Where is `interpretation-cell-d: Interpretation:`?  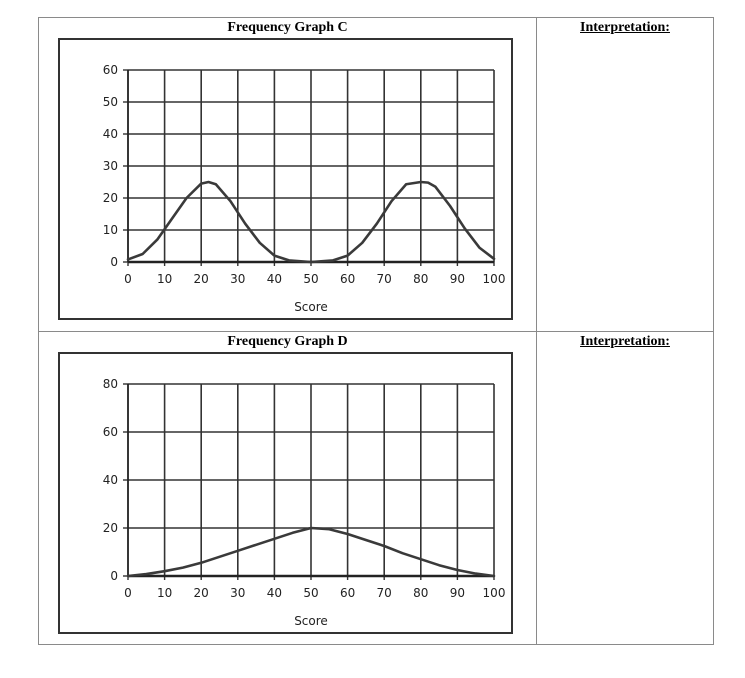
interpretation-cell-d: Interpretation: is located at coordinates (625, 488).